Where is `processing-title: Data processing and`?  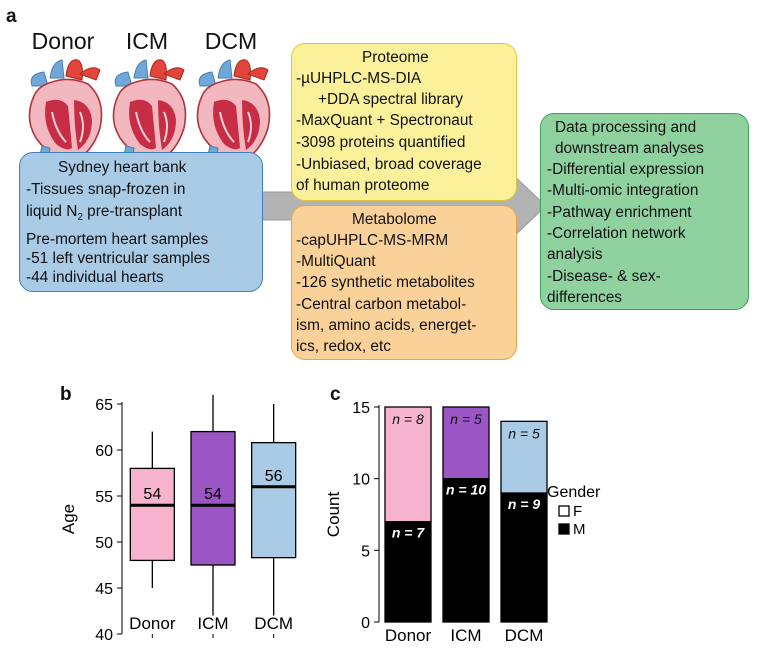
processing-title: Data processing and is located at coordinates (626, 127).